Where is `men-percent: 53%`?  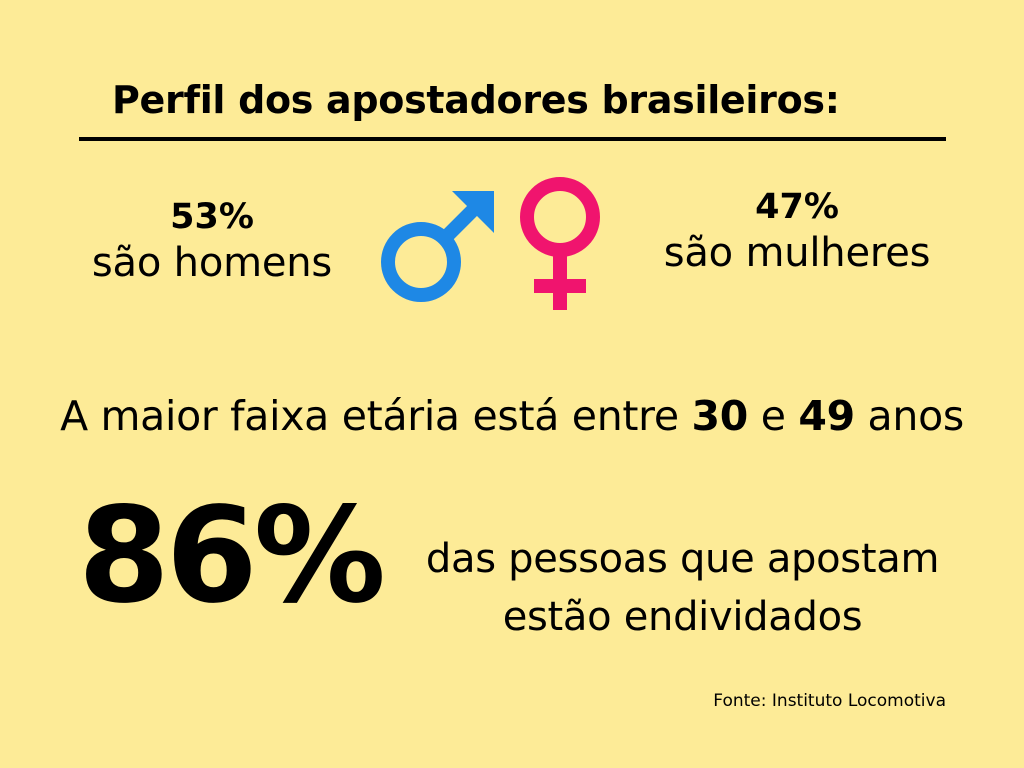
men-percent: 53% is located at coordinates (212, 217).